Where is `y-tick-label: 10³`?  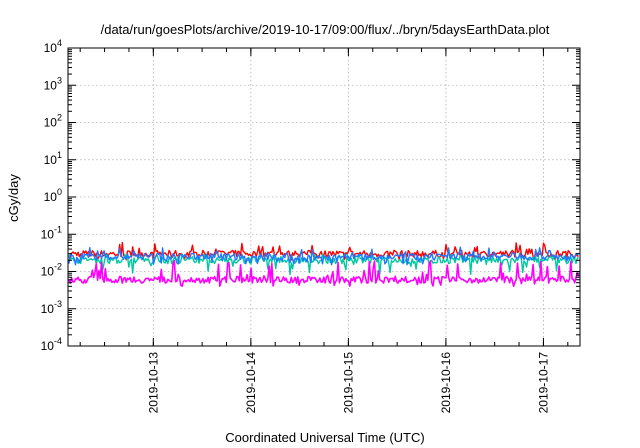 y-tick-label: 10³ is located at coordinates (53, 83).